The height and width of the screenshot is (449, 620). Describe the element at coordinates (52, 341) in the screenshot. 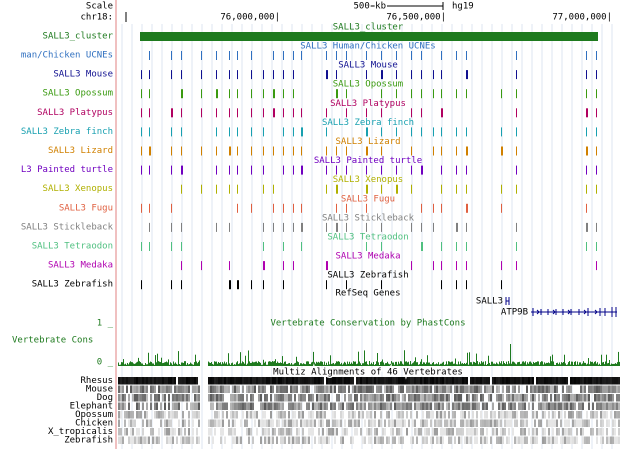

I see `track-label: Vertebrate Cons` at that location.